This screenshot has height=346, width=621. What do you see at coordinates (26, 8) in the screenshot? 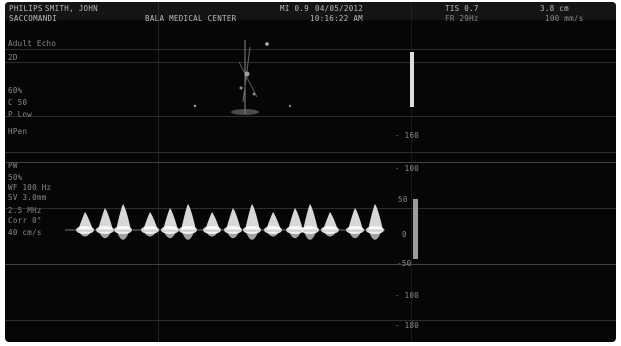
I see `brand-logo: PHILIPS` at bounding box center [26, 8].